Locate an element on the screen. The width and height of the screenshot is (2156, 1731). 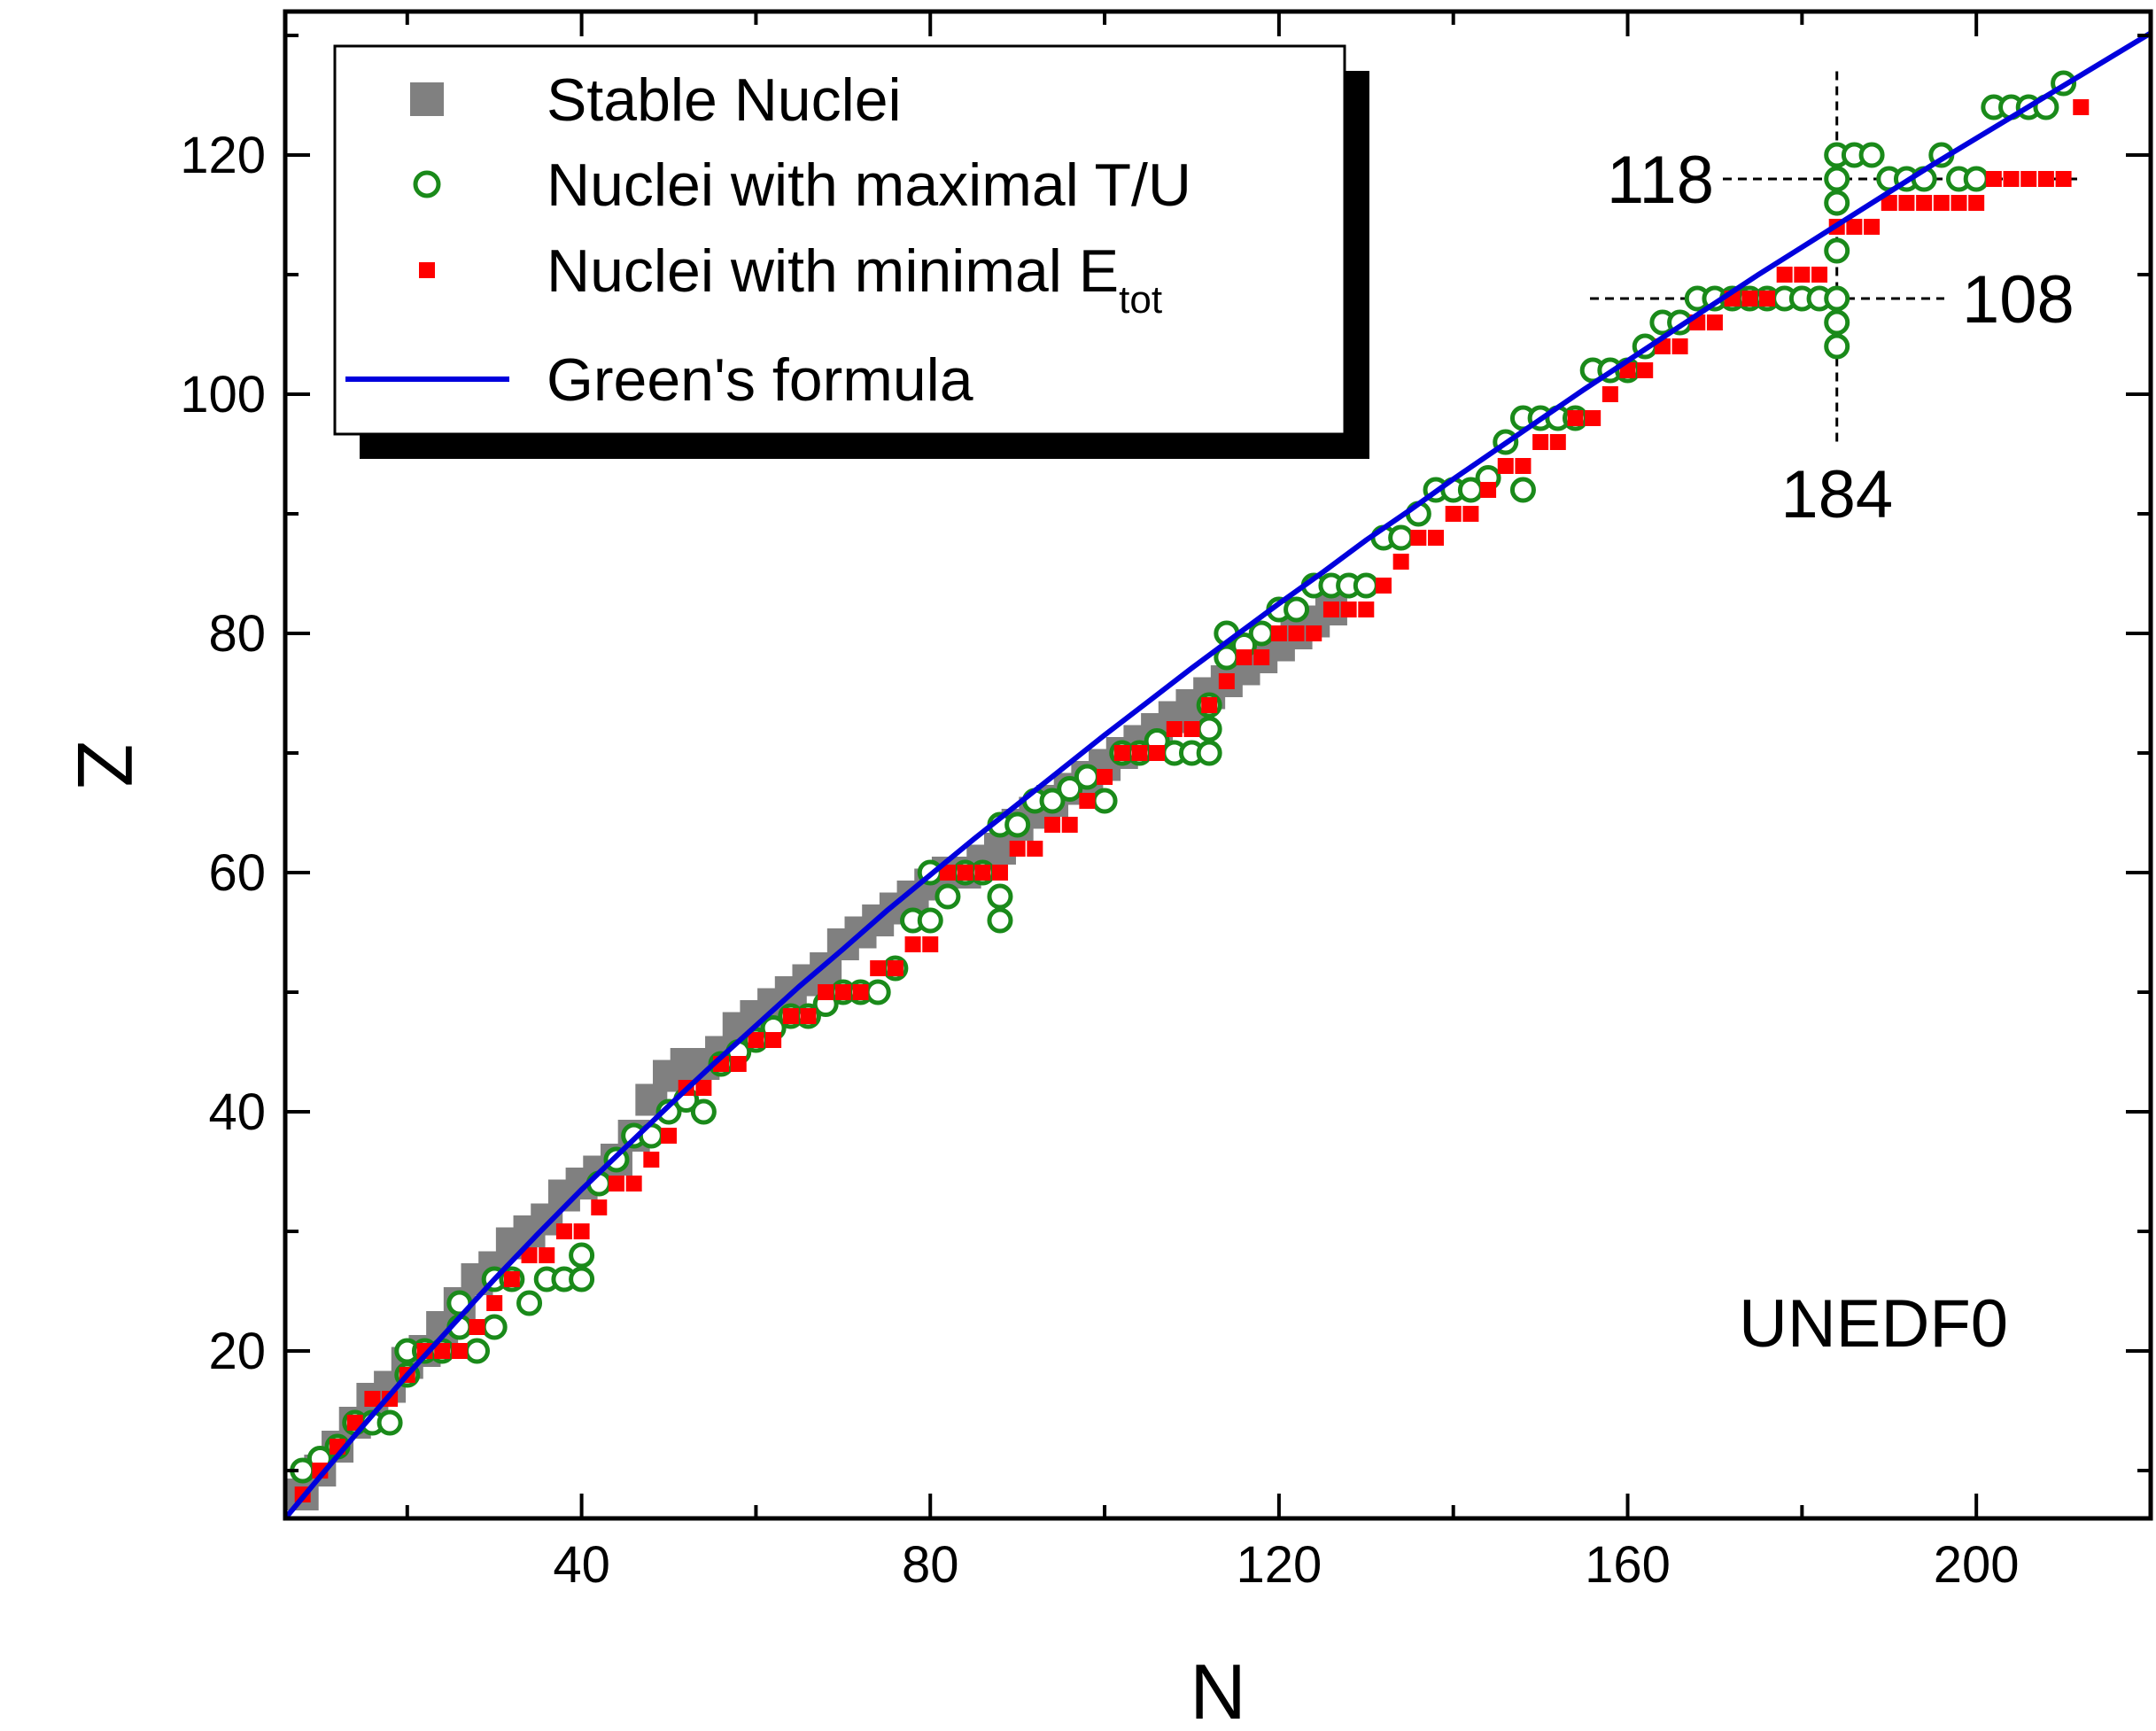
y-tick-label: 80 is located at coordinates (237, 634).